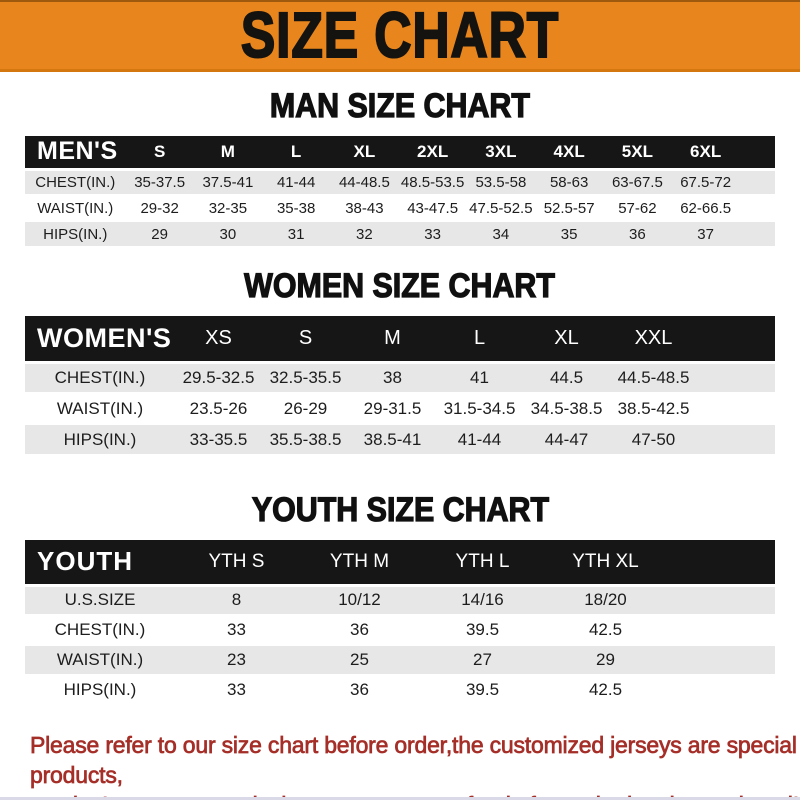 The height and width of the screenshot is (800, 800). I want to click on men-cell: 53.5-58, so click(500, 182).